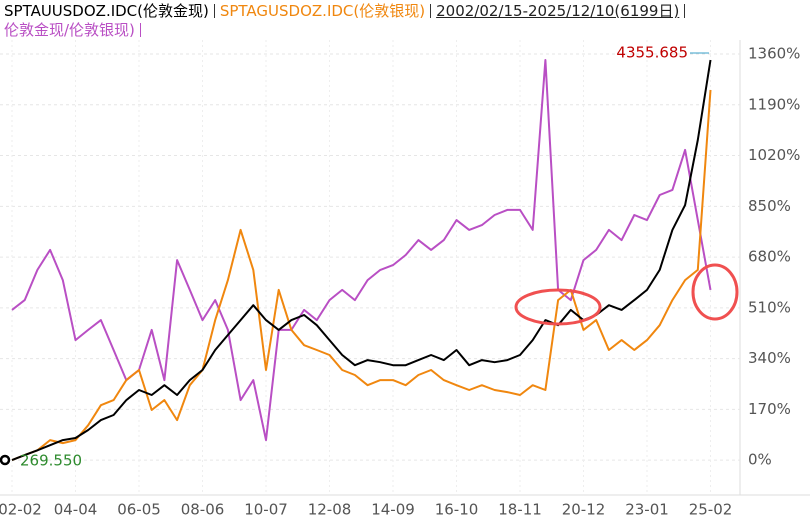  What do you see at coordinates (393, 510) in the screenshot?
I see `x-tick-label: 14-09` at bounding box center [393, 510].